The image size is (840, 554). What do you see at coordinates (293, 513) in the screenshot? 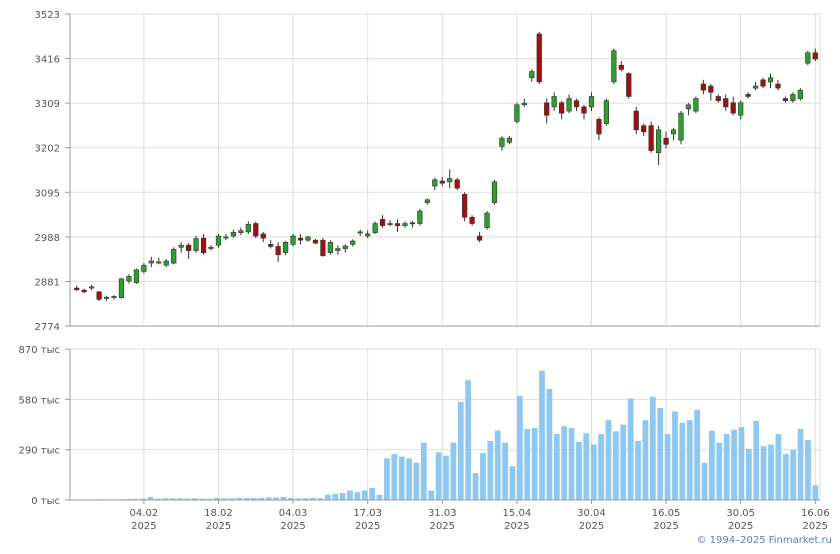
I see `date-tick-label: 04.03` at bounding box center [293, 513].